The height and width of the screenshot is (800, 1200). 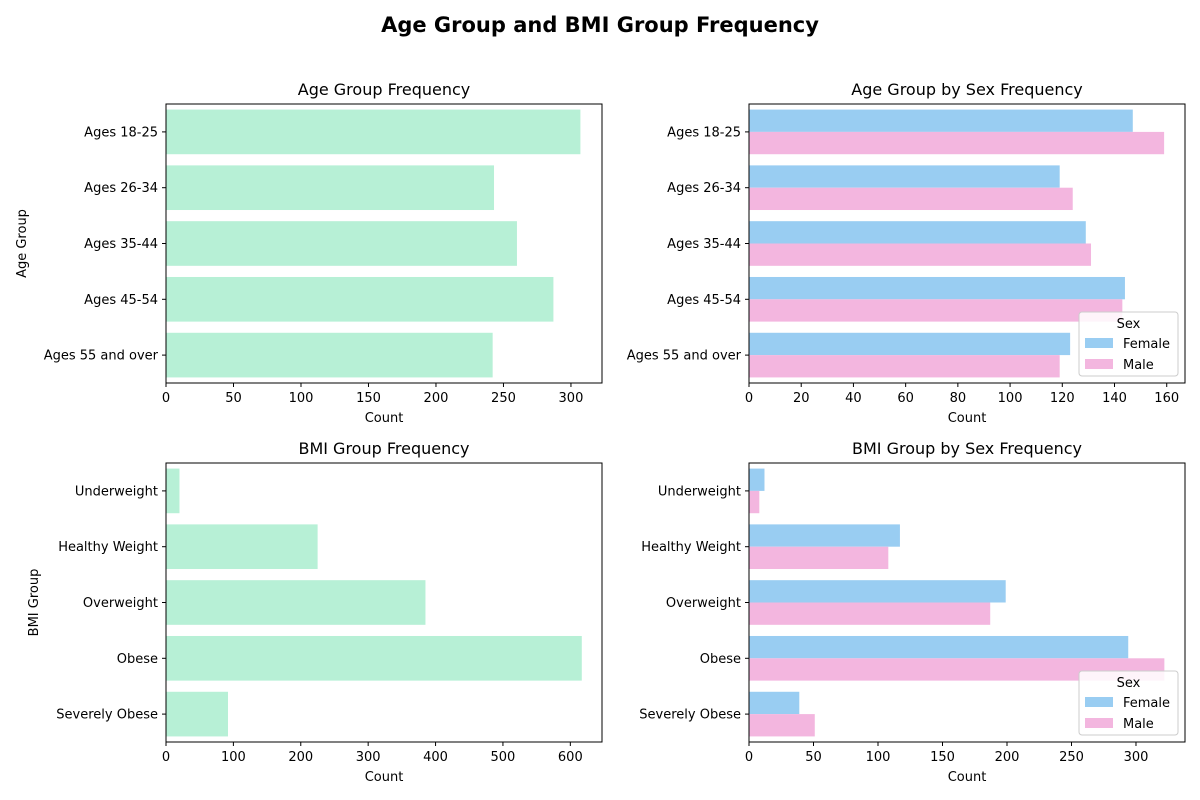 I want to click on y-axis-label: BMI Group, so click(x=34, y=603).